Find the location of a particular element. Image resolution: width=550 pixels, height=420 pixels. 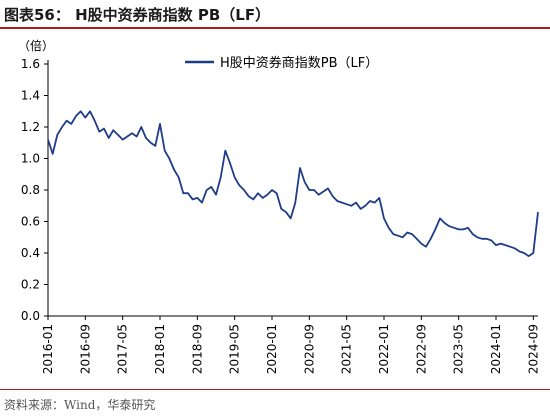

y-tick-label: 0.2 is located at coordinates (30, 285).